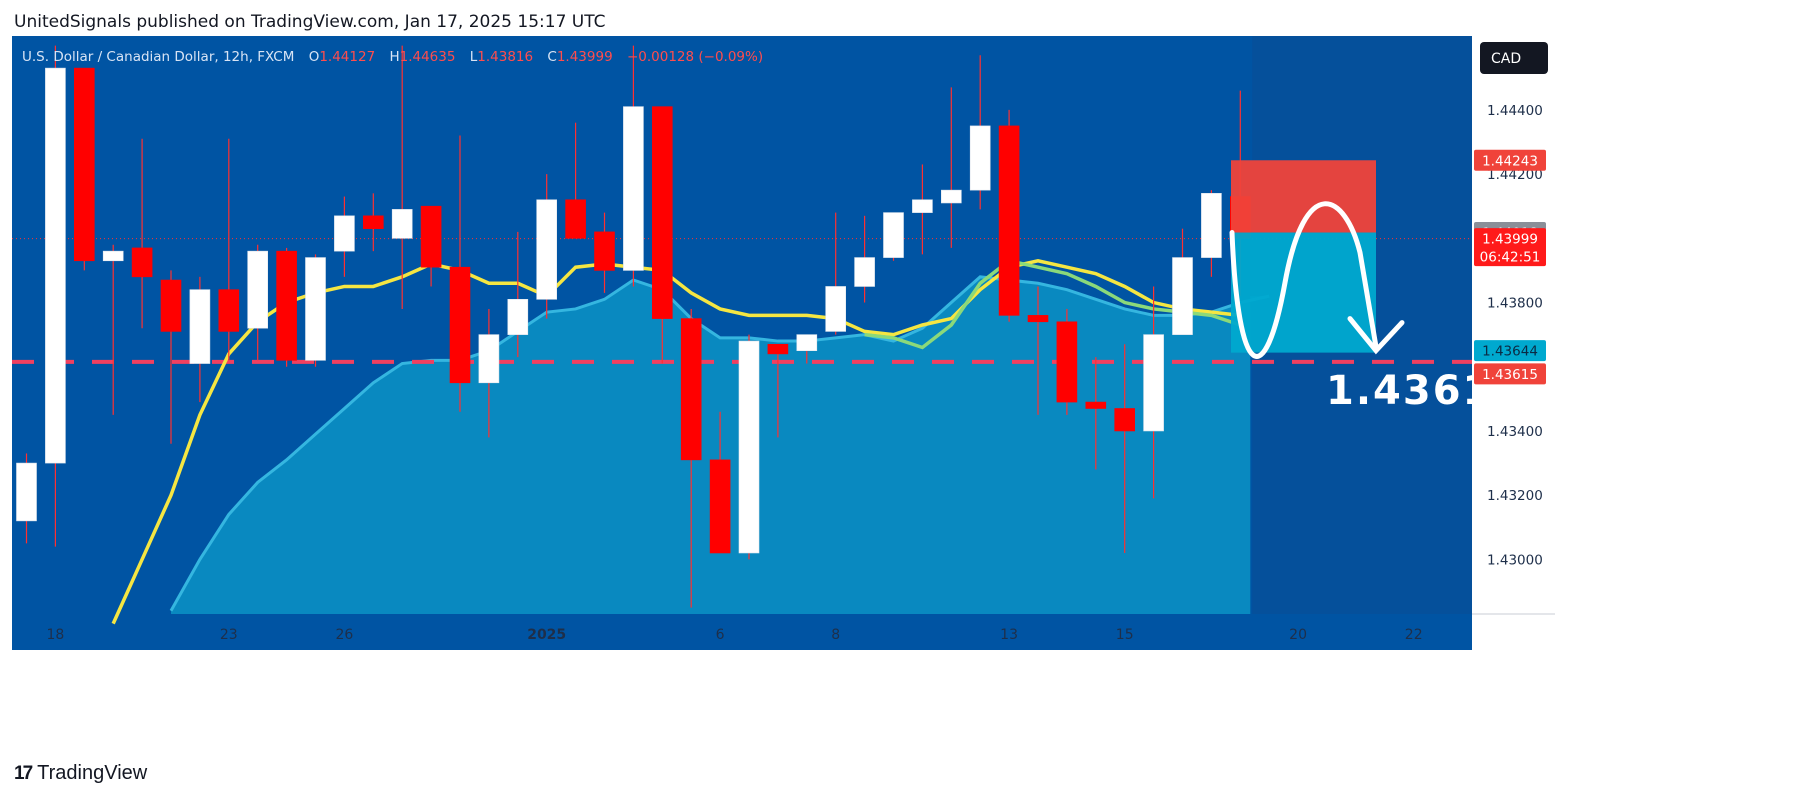 The width and height of the screenshot is (1793, 798). I want to click on tradingview-footer: 17 TradingView, so click(80, 773).